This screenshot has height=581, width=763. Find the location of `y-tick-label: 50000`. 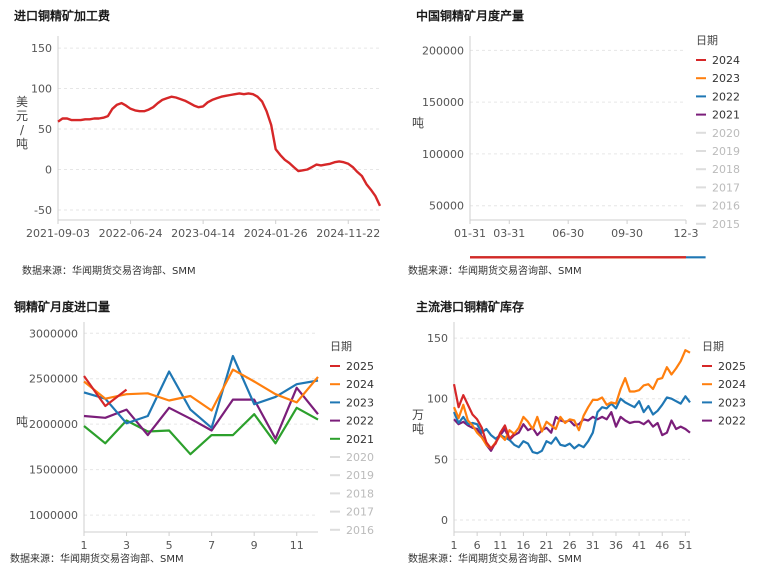

y-tick-label: 50000 is located at coordinates (446, 206).